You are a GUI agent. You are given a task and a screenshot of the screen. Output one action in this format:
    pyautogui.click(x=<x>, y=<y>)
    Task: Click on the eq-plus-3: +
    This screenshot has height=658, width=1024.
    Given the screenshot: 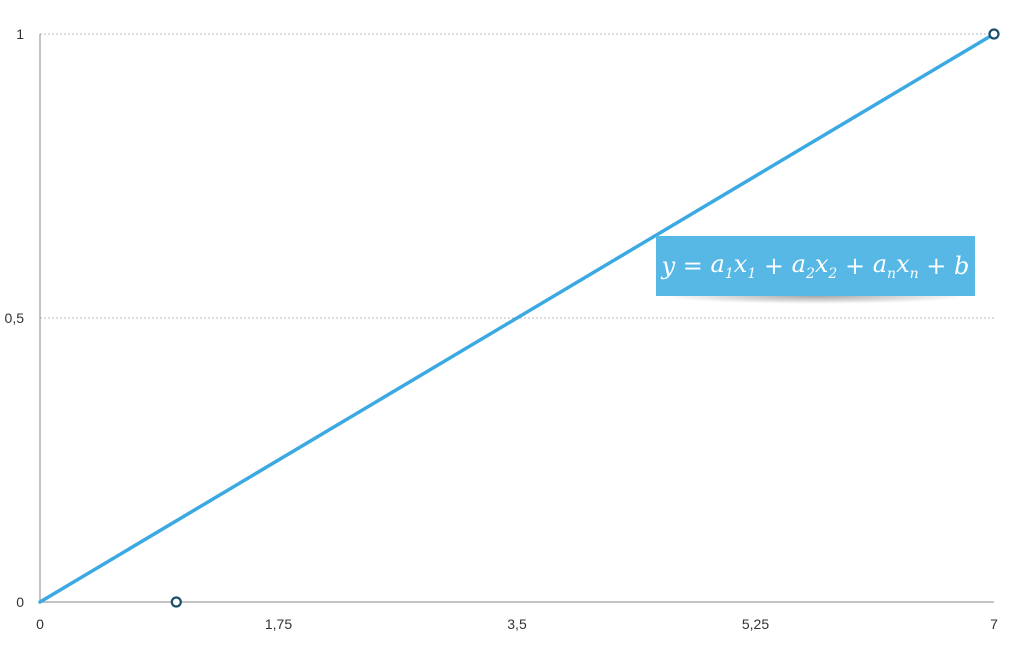 What is the action you would take?
    pyautogui.click(x=936, y=266)
    